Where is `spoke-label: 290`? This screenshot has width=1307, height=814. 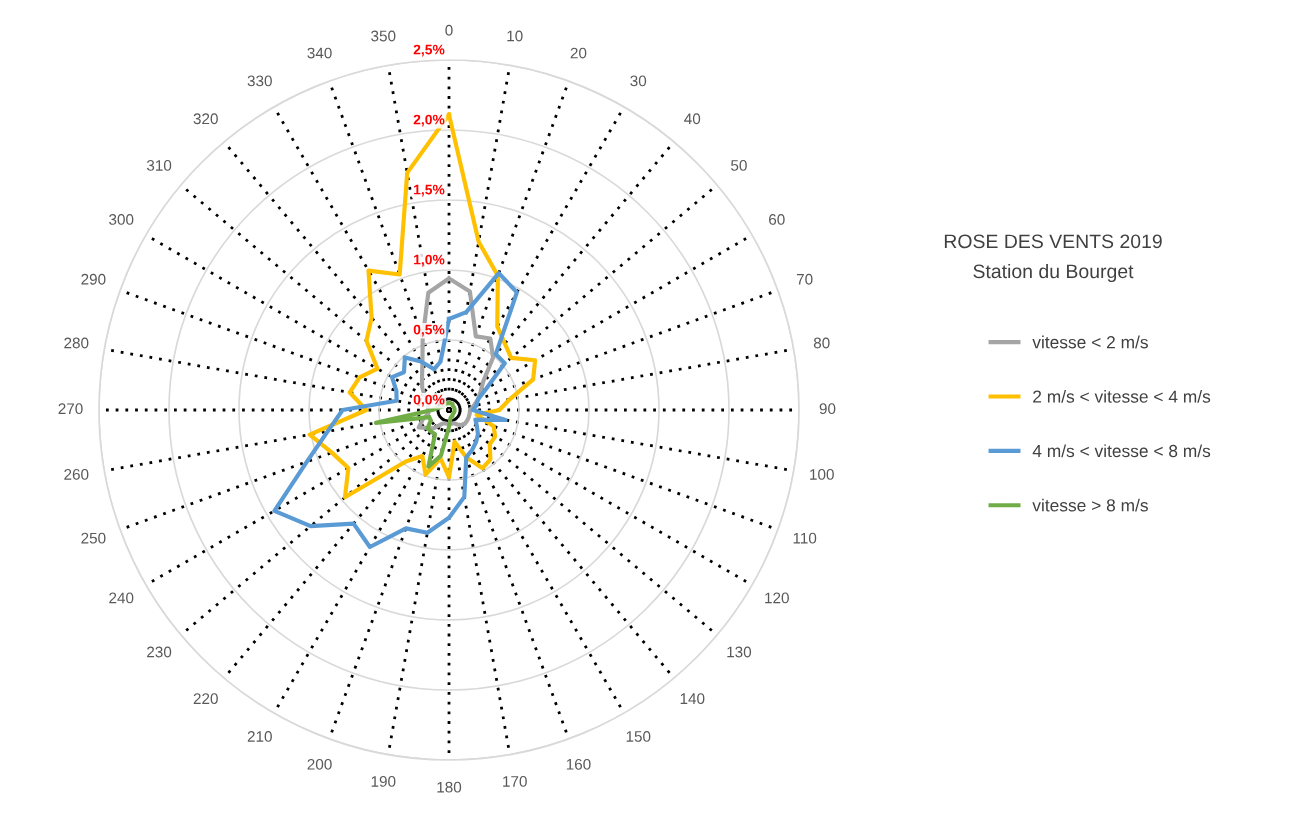 spoke-label: 290 is located at coordinates (93, 279).